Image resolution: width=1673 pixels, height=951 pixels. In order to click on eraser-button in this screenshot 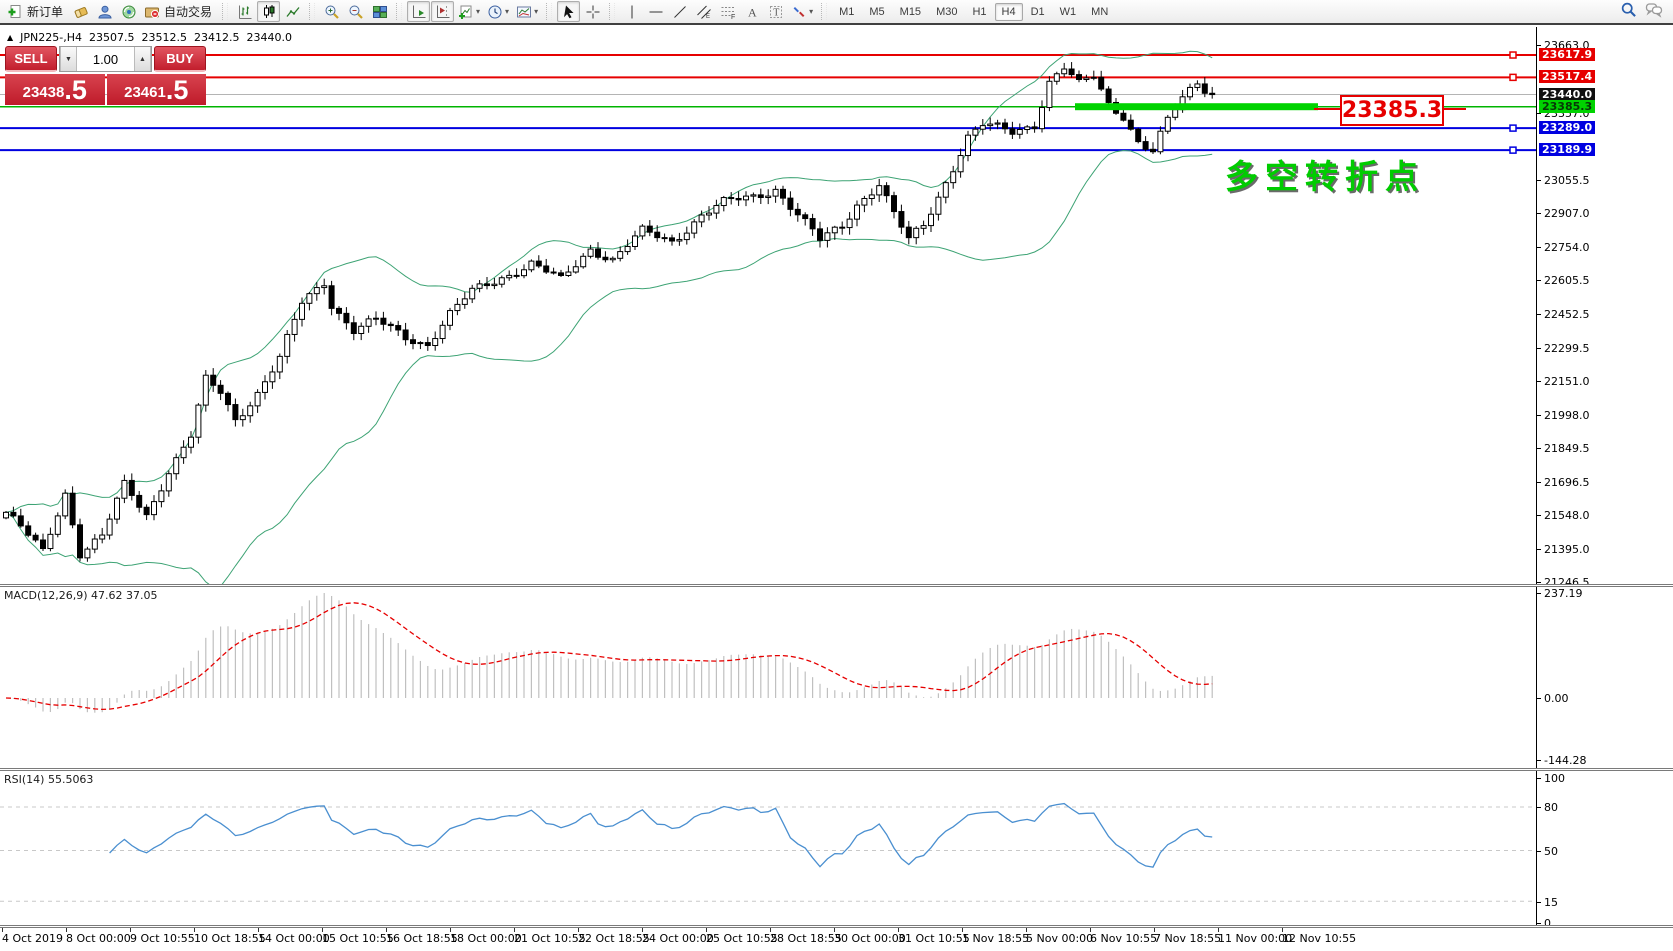, I will do `click(80, 11)`.